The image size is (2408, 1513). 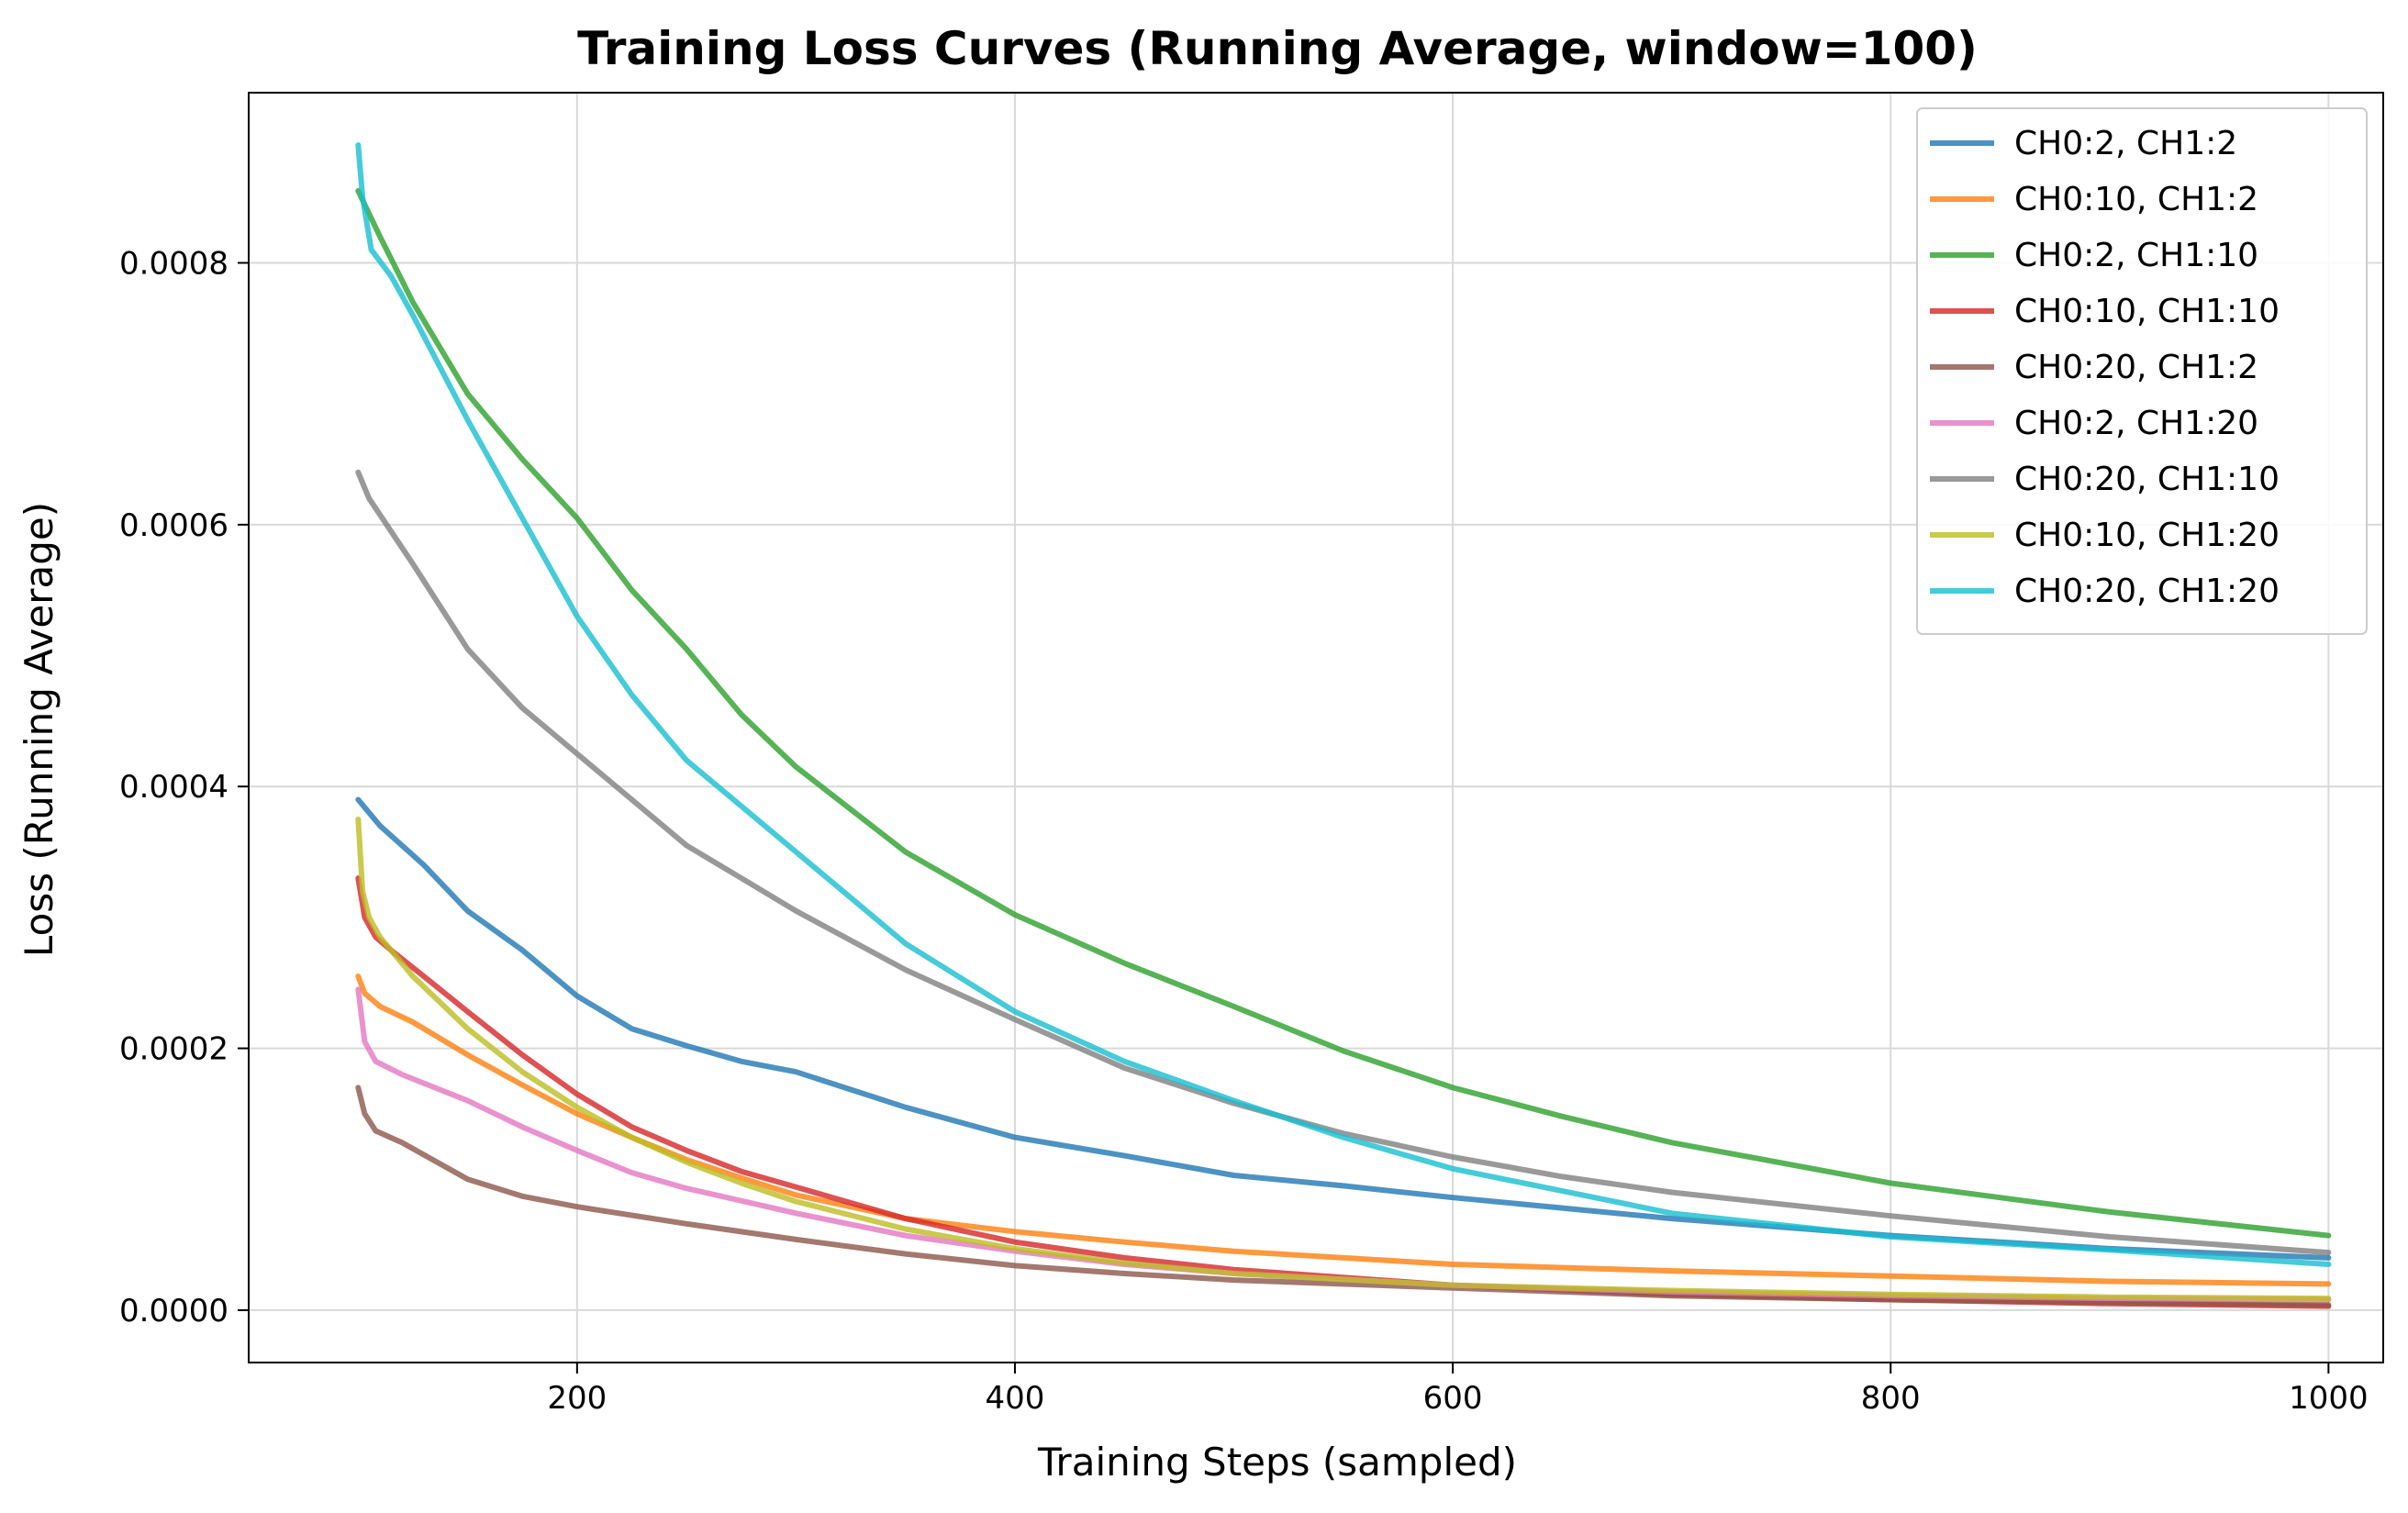 I want to click on x-tick-label: 1000, so click(x=2329, y=1398).